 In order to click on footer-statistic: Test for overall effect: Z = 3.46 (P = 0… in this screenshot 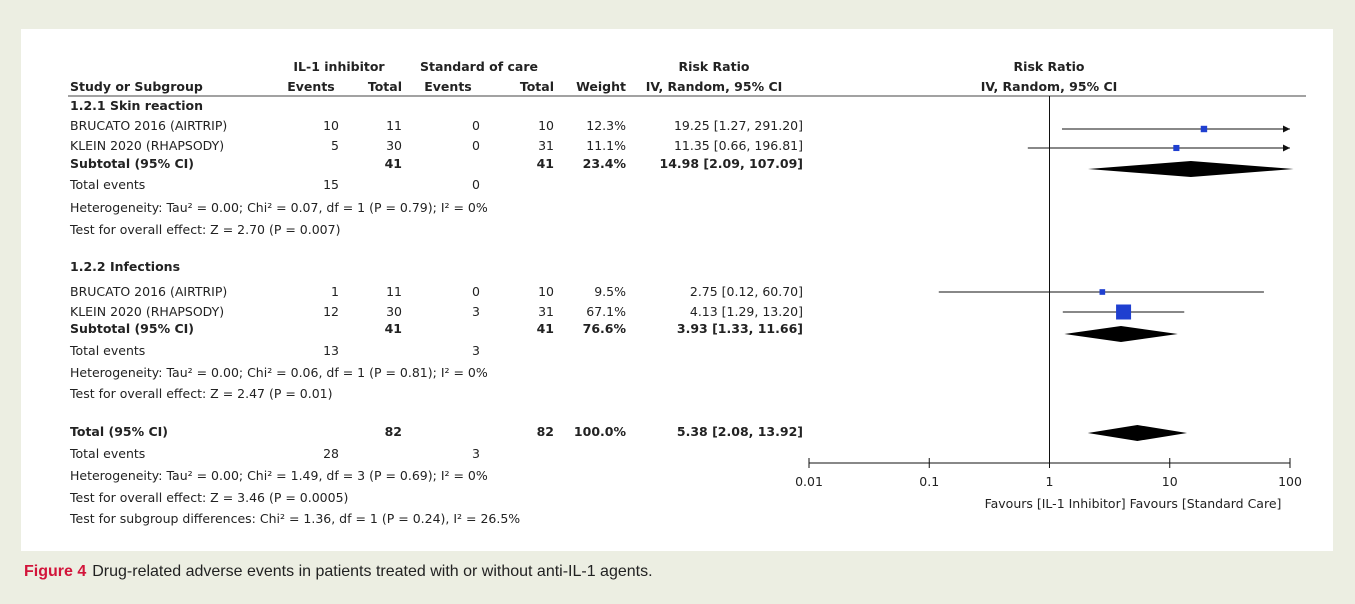, I will do `click(208, 497)`.